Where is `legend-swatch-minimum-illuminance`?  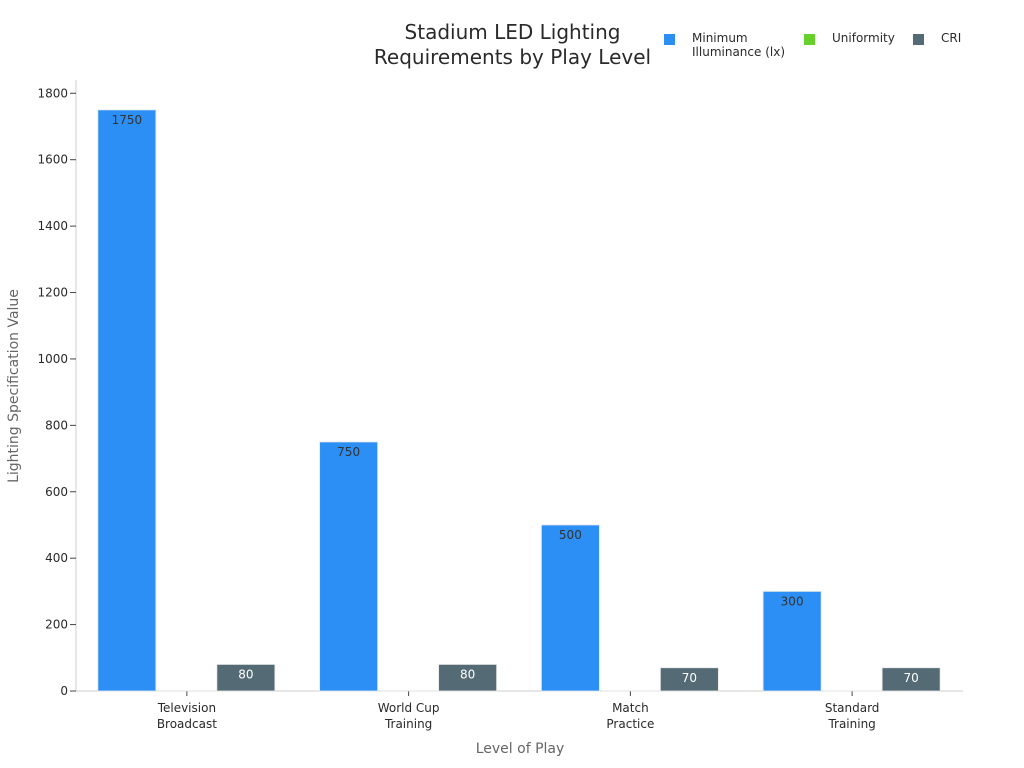 legend-swatch-minimum-illuminance is located at coordinates (669, 39).